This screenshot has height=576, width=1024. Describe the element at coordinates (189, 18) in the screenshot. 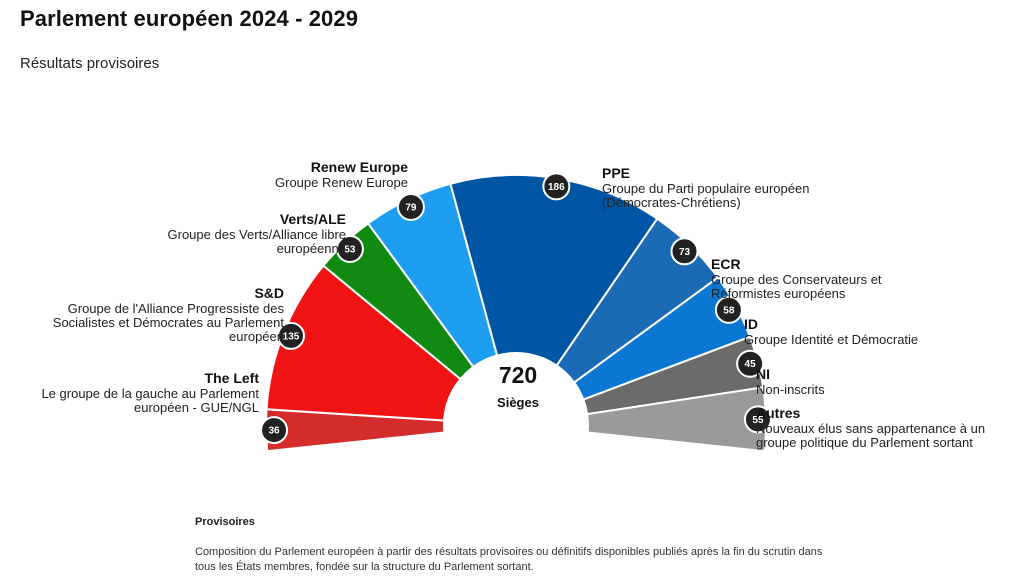

I see `page-title: Parlement européen 2024 - 2029` at that location.